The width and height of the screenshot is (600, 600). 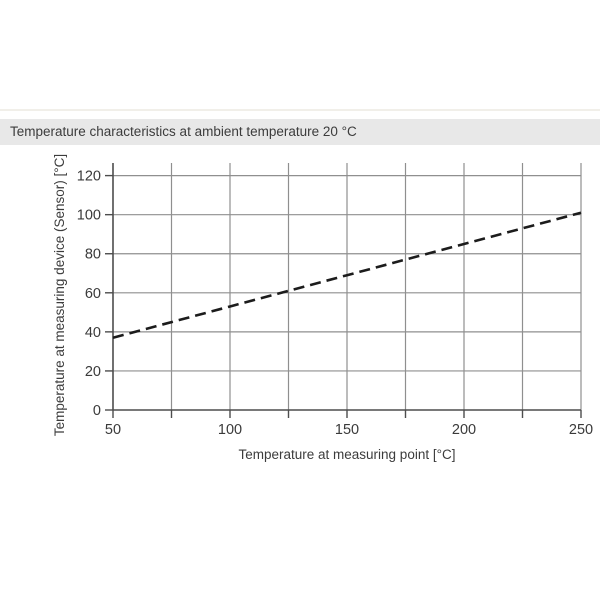 I want to click on x-tick-label: 250, so click(x=581, y=430).